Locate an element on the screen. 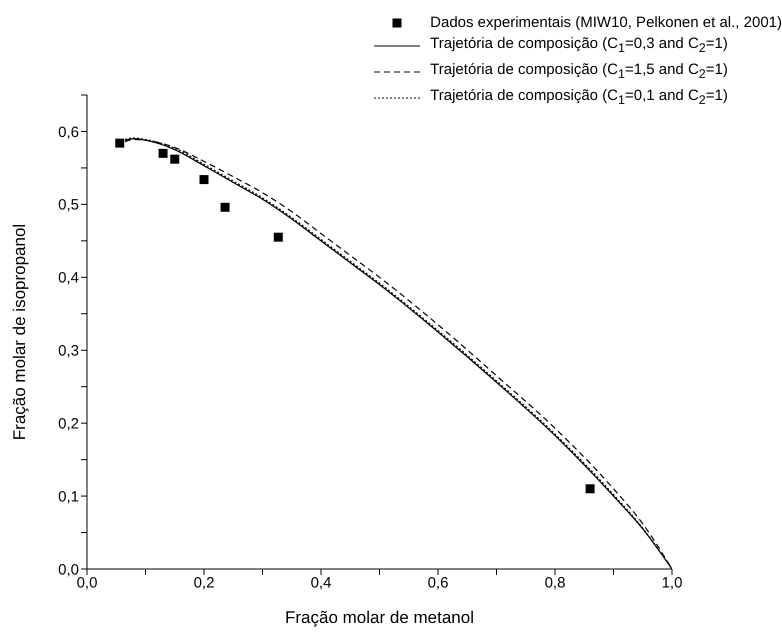 This screenshot has height=639, width=782. x-tick-label: 1,0 is located at coordinates (672, 583).